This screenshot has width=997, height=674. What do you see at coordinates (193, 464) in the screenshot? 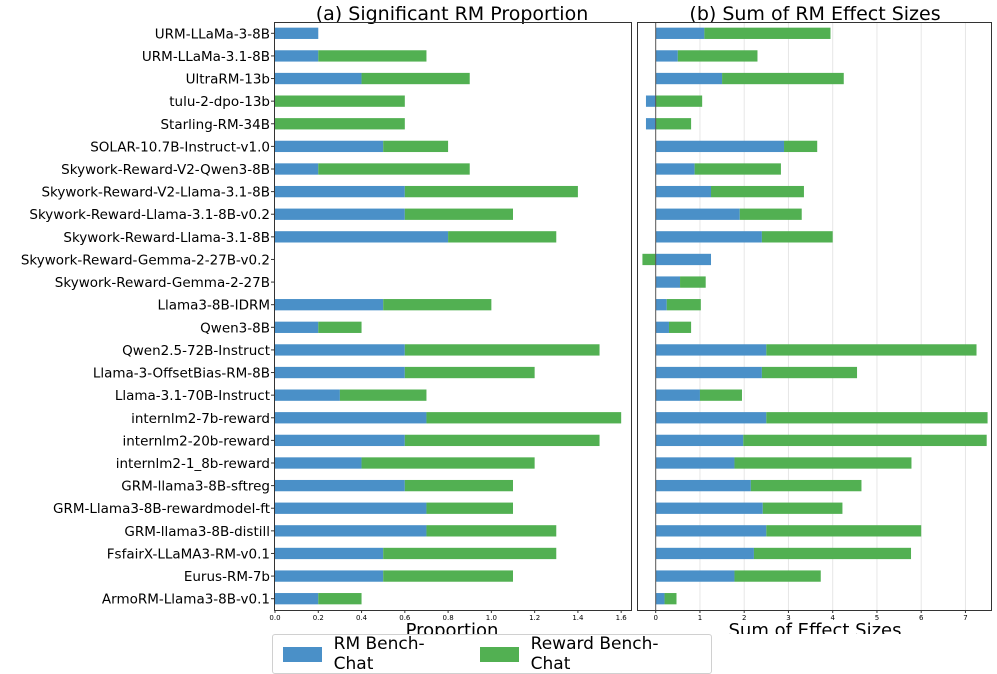
I see `category-label: internlm2-1_8b-reward` at bounding box center [193, 464].